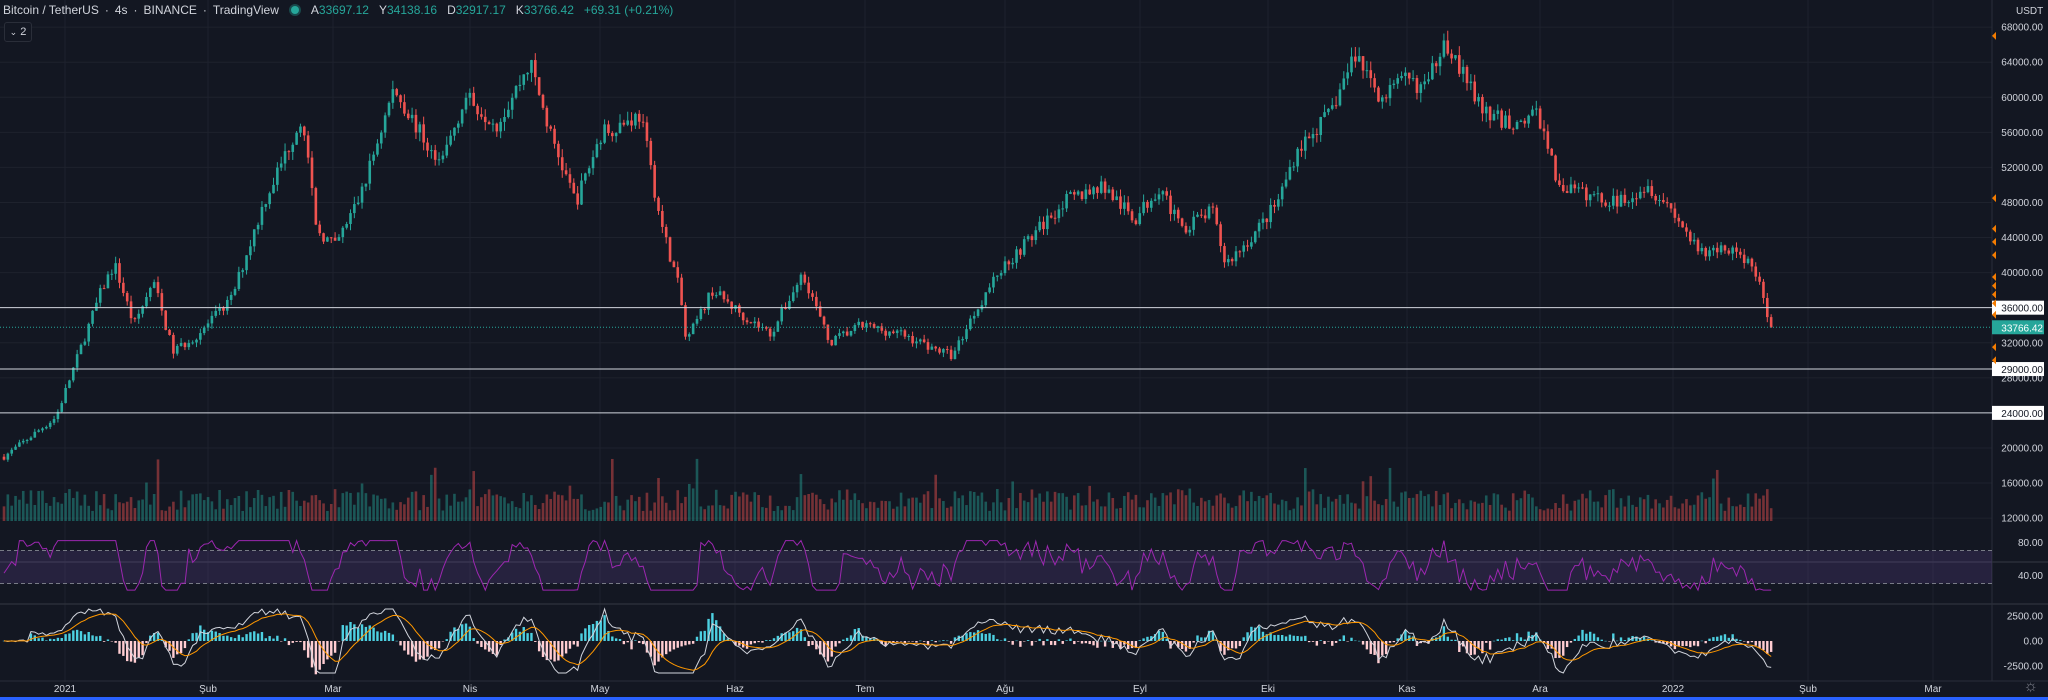 This screenshot has width=2048, height=700. Describe the element at coordinates (600, 689) in the screenshot. I see `x-tick-label: May` at that location.